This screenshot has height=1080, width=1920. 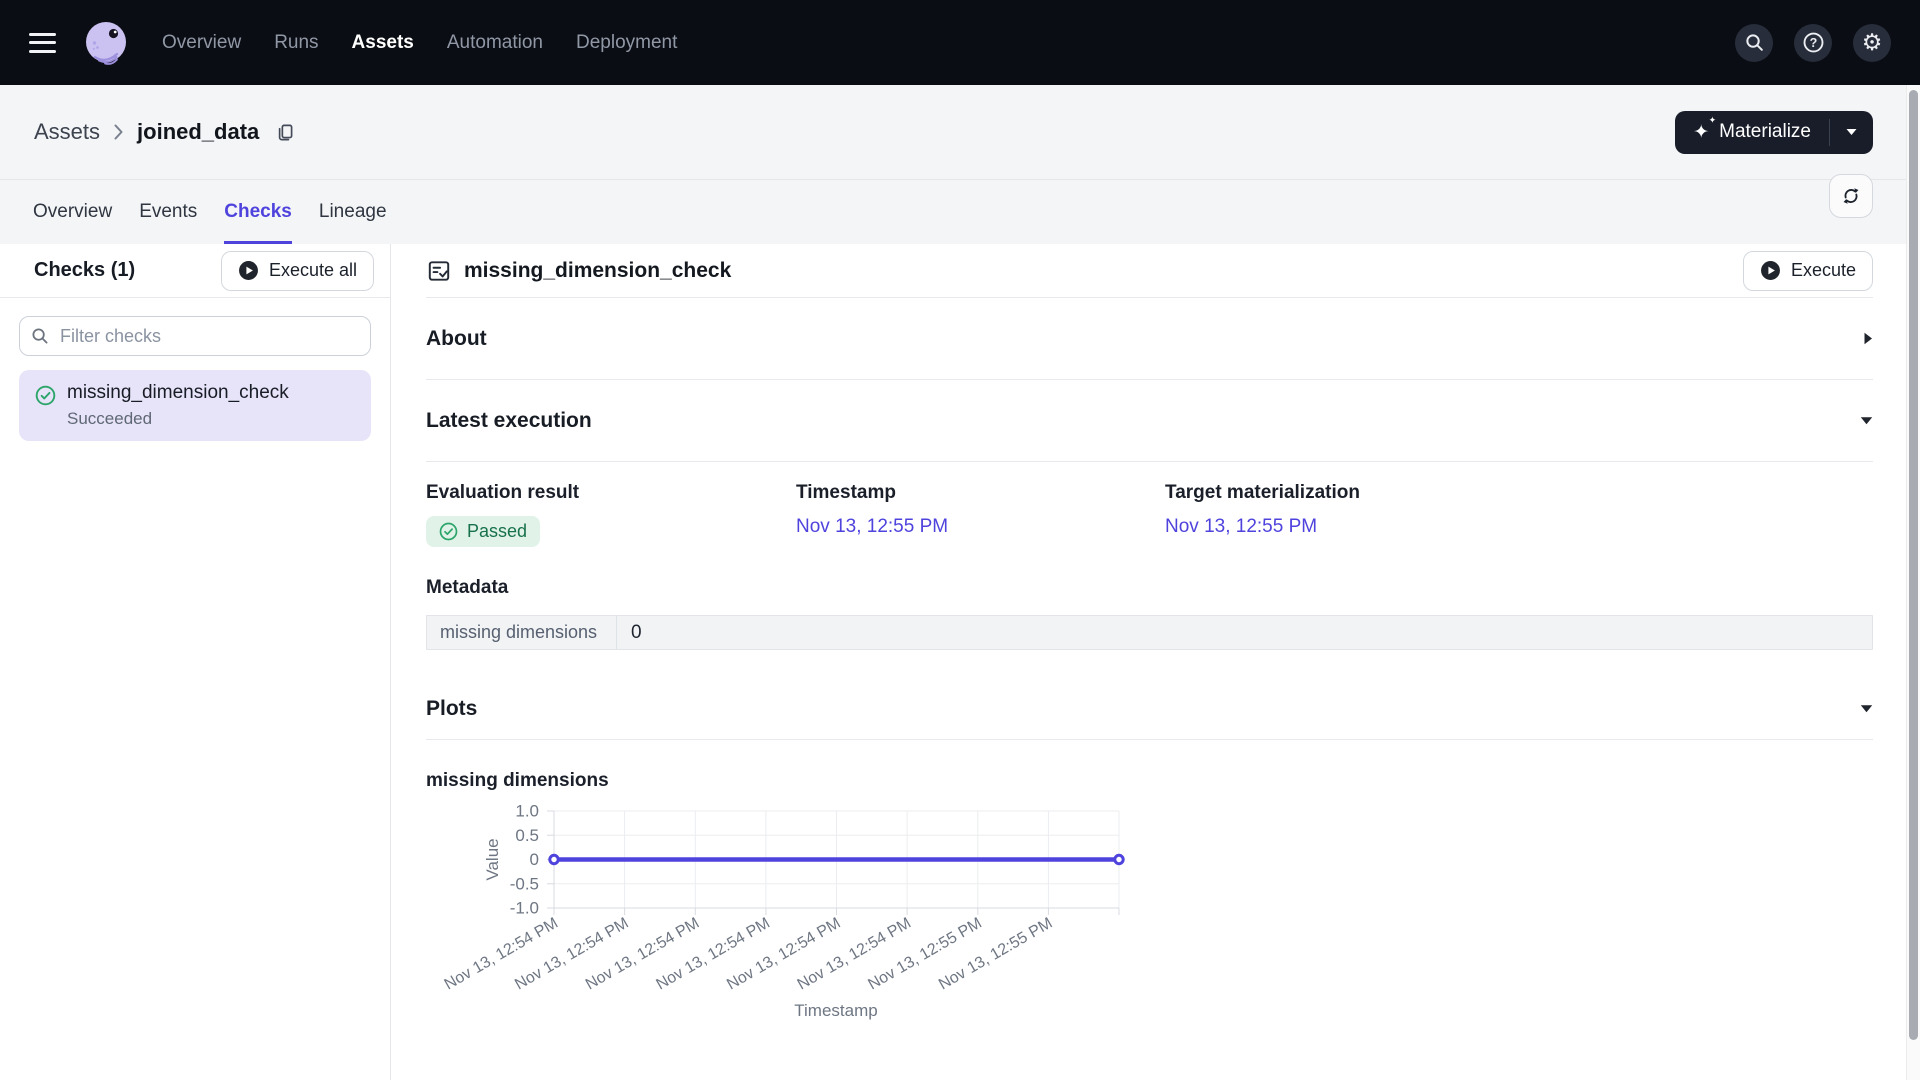 I want to click on check-item-name: missing_dimension_check, so click(x=178, y=392).